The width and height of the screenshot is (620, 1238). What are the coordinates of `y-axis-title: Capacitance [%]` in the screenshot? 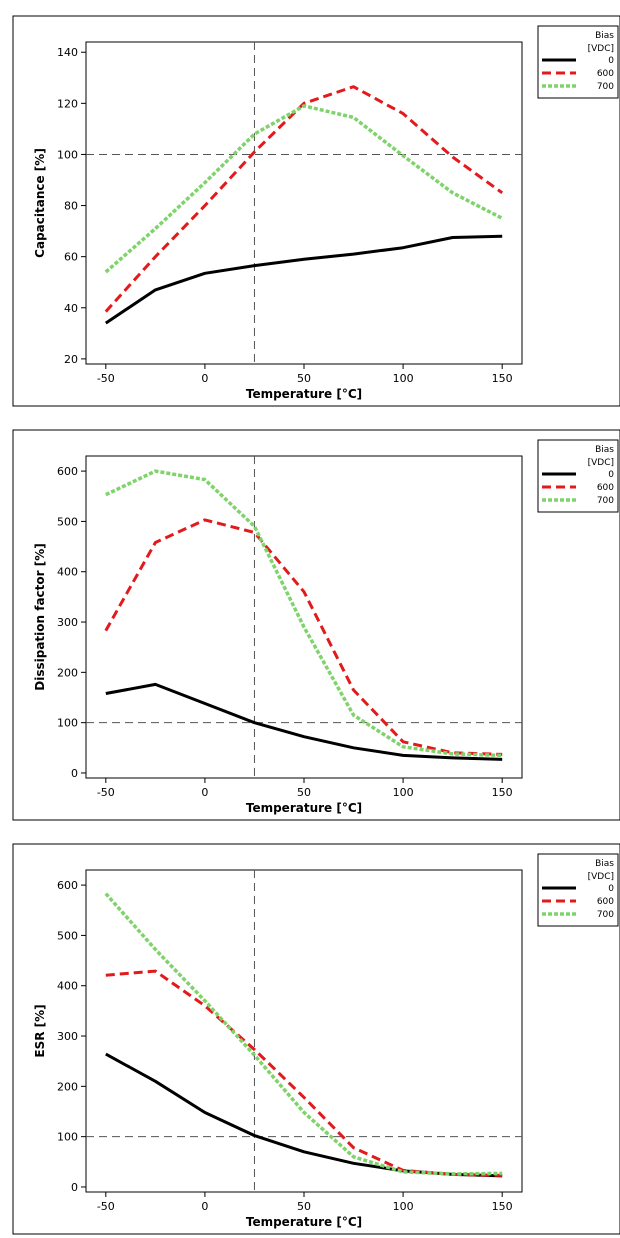 It's located at (40, 203).